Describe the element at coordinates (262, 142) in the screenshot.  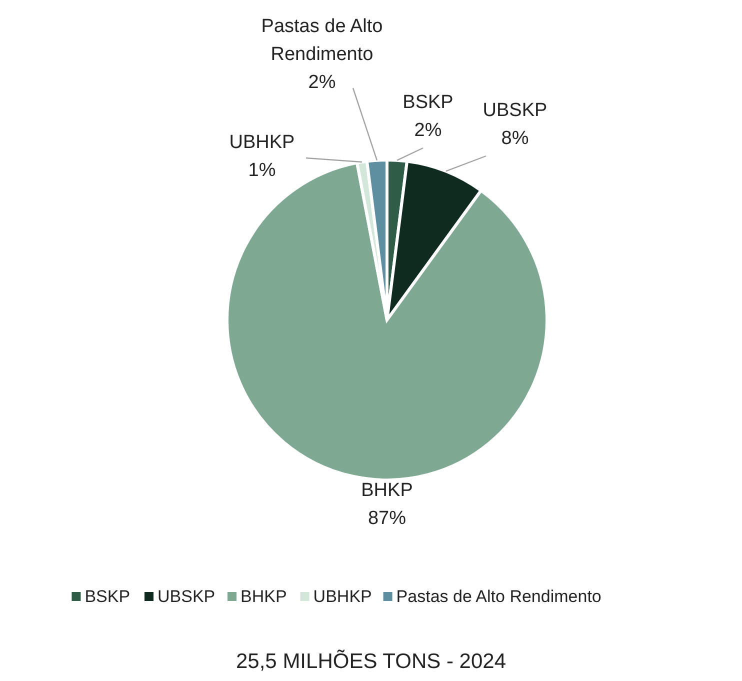
I see `slice-label: UBHKP` at that location.